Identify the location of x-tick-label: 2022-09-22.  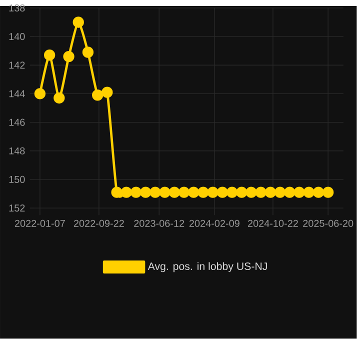
(99, 224).